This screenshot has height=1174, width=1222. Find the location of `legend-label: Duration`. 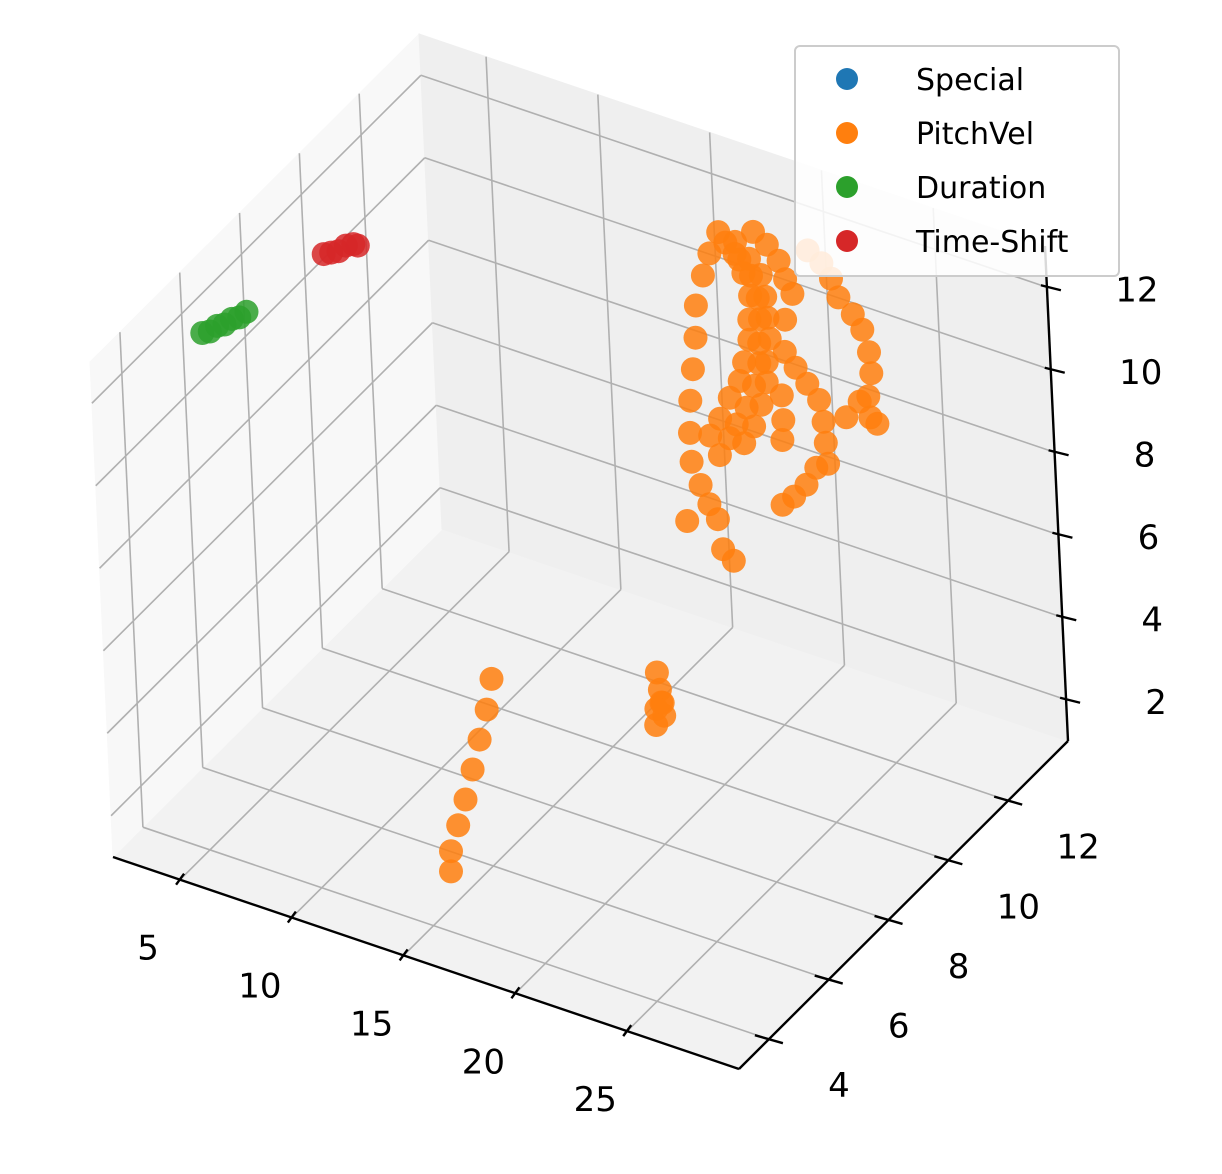

legend-label: Duration is located at coordinates (981, 188).